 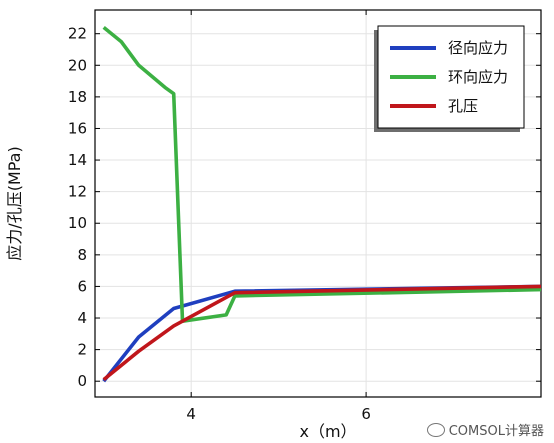 What do you see at coordinates (496, 431) in the screenshot?
I see `watermark-text: COMSOL计算器` at bounding box center [496, 431].